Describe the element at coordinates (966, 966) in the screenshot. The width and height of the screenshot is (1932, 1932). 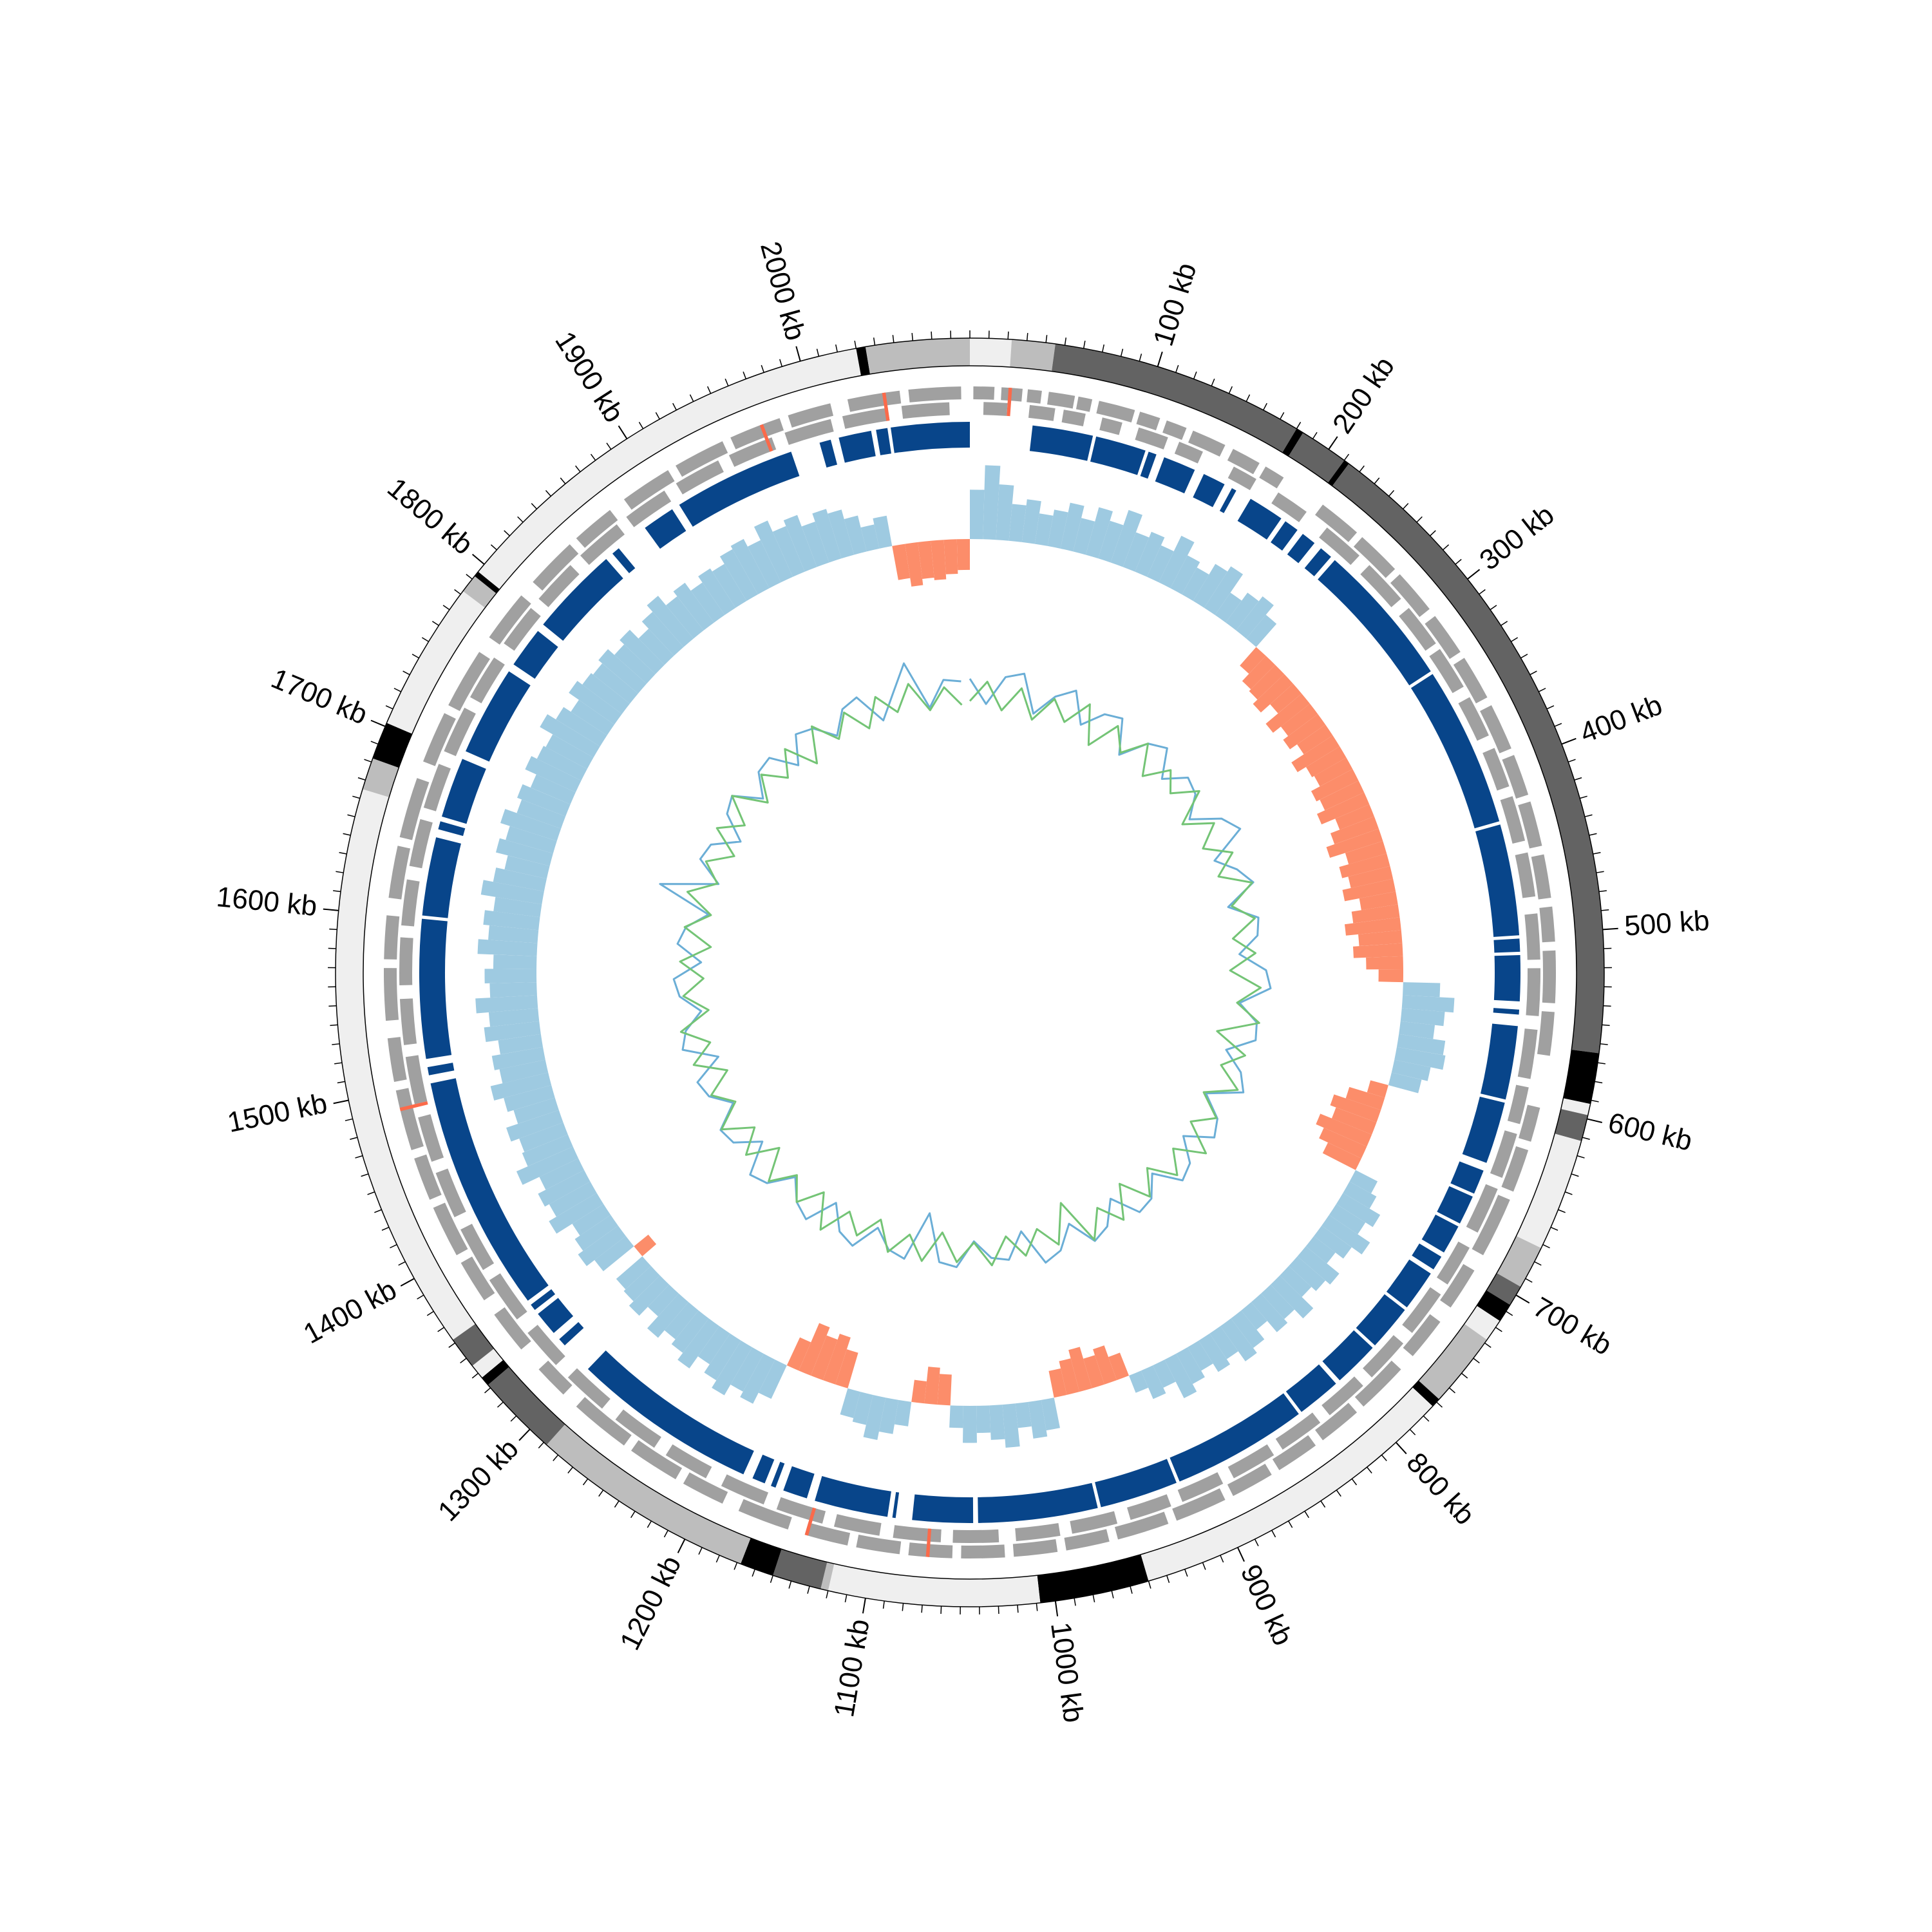
I see `line-series` at that location.